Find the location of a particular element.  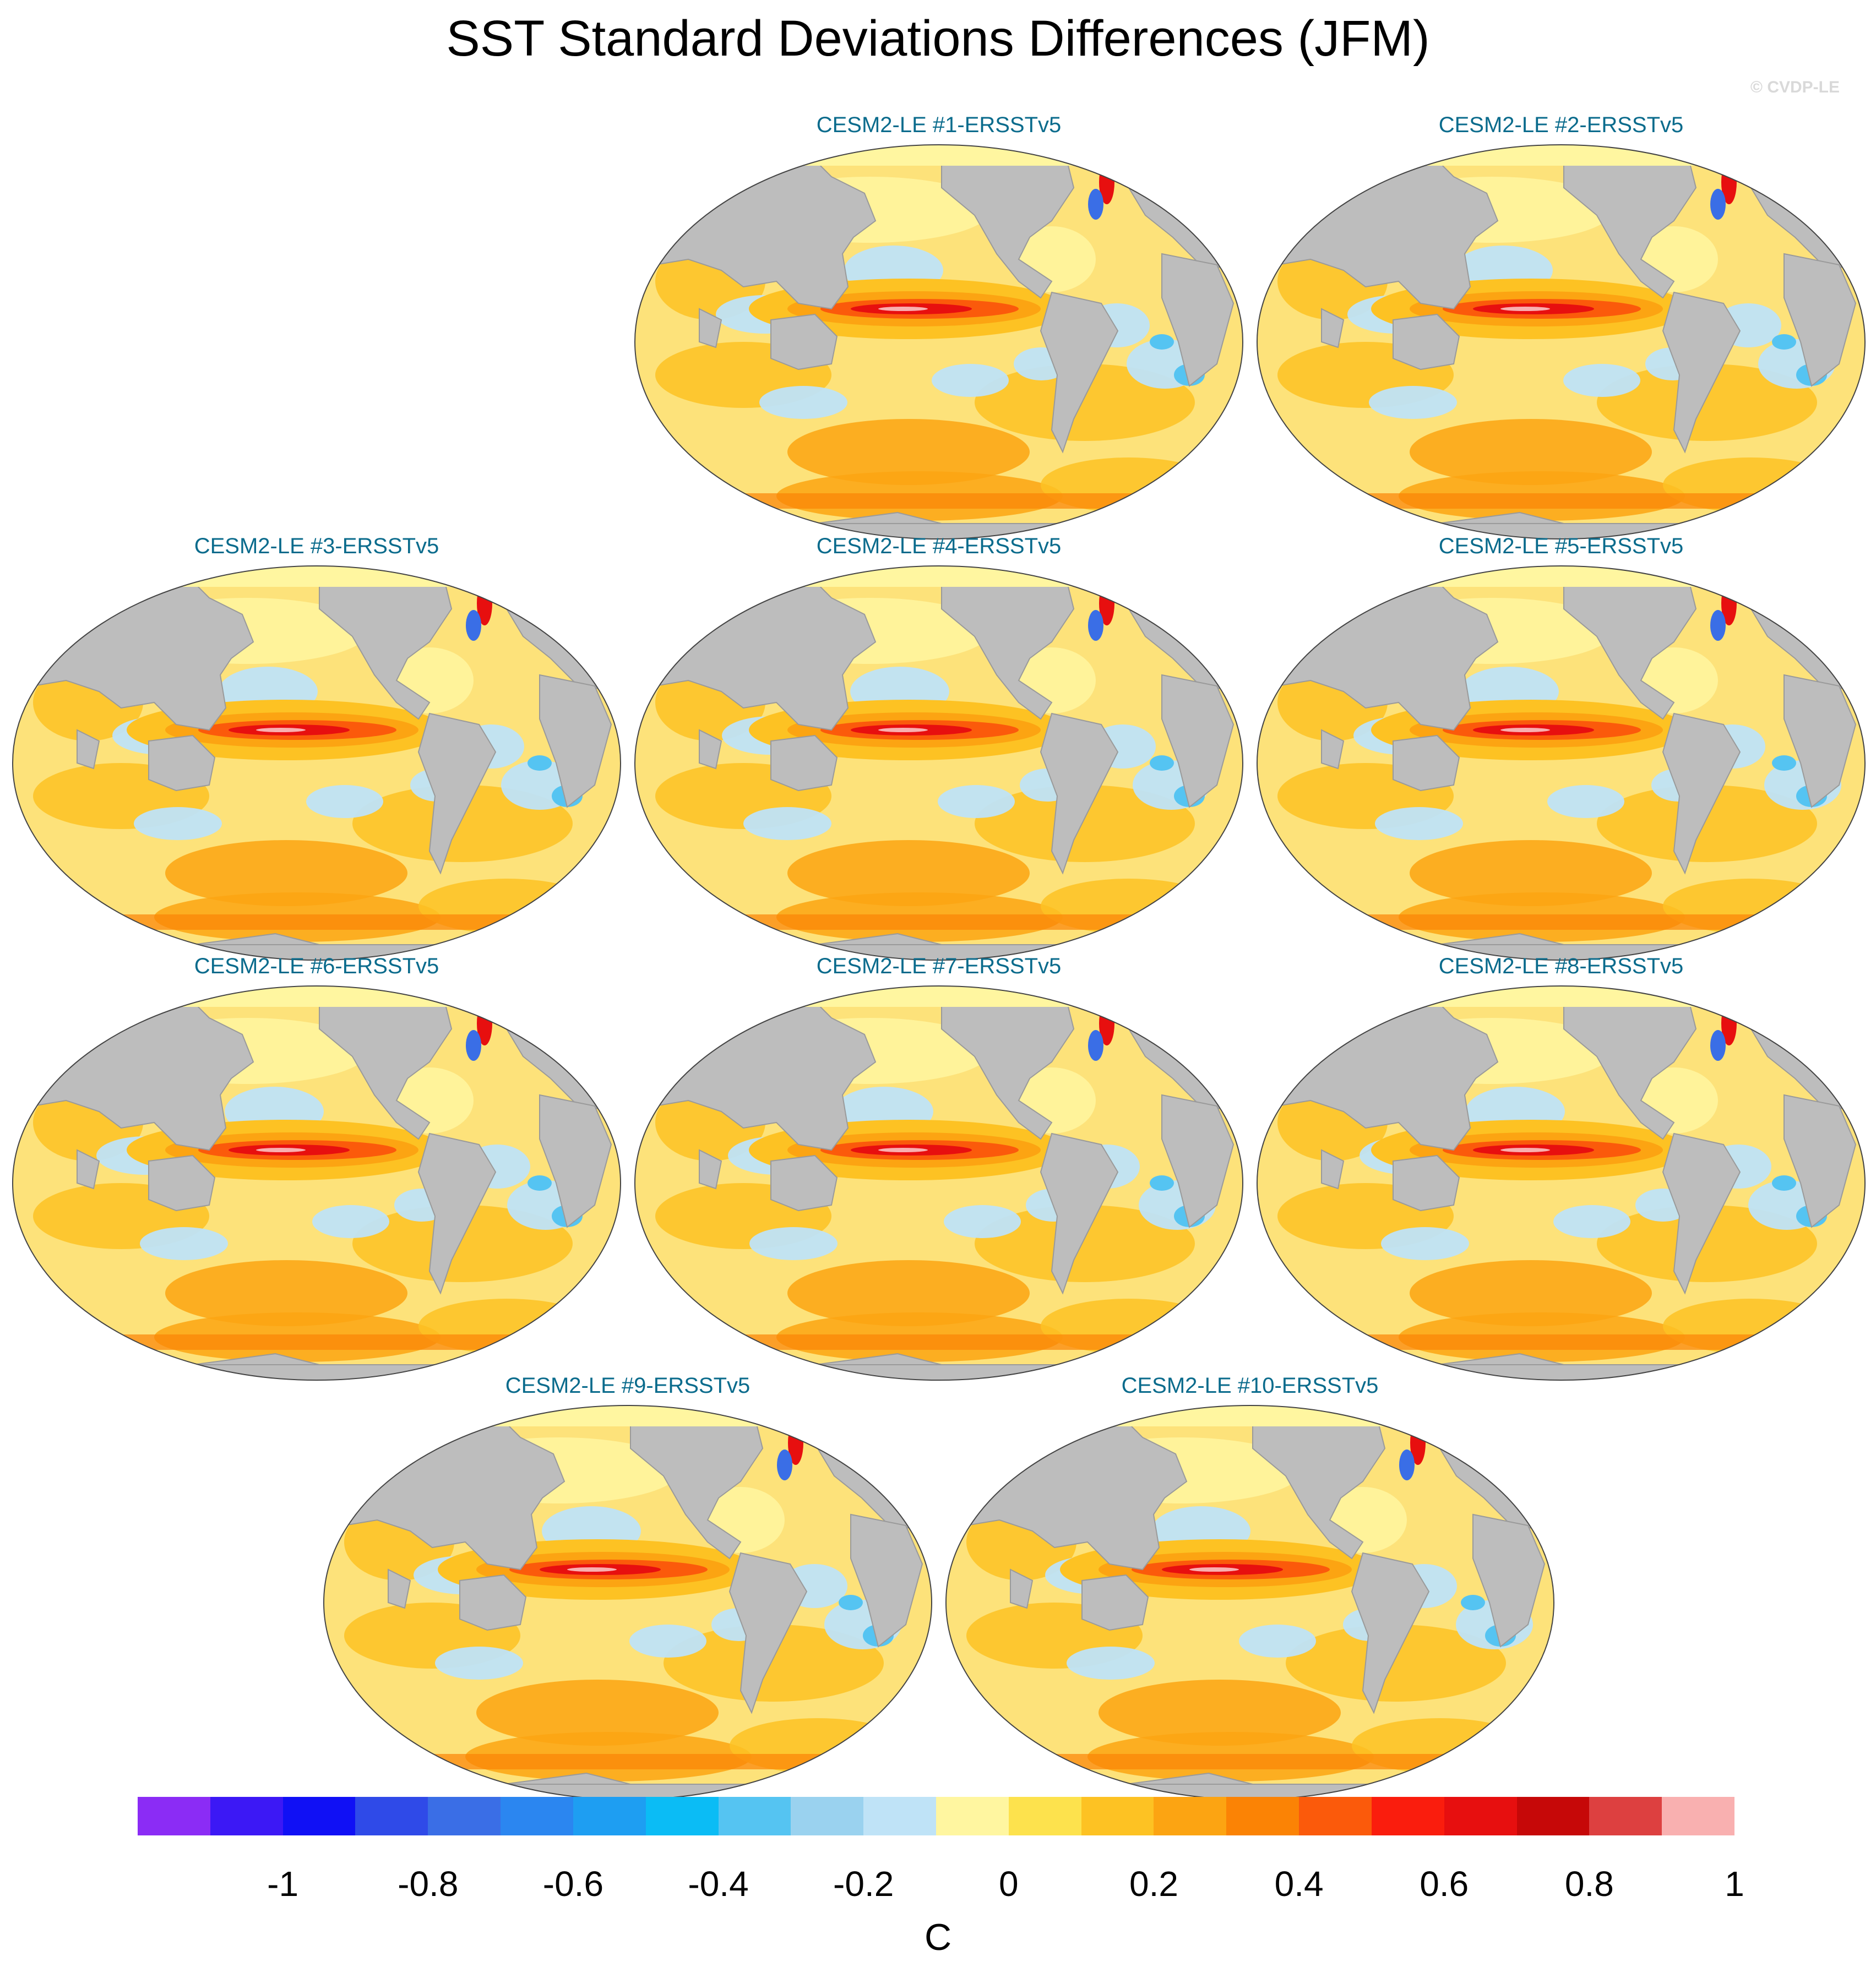

colorbar-tick-label: -0.6 is located at coordinates (573, 1884).